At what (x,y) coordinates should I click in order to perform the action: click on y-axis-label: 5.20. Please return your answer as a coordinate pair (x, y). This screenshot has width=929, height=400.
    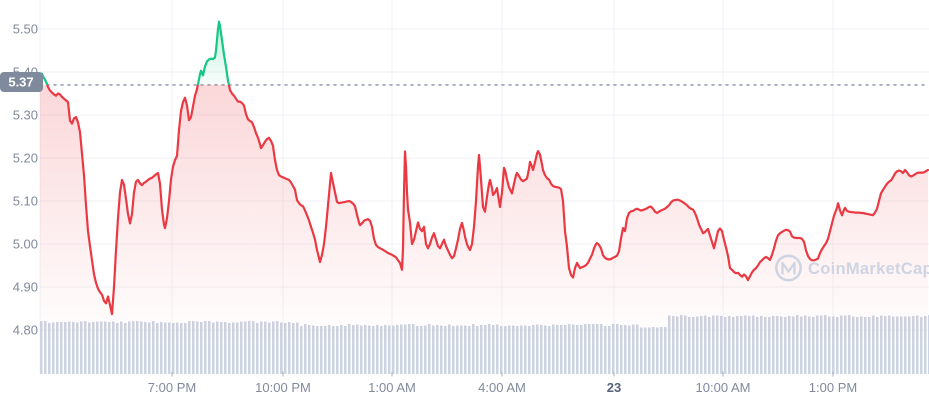
    Looking at the image, I should click on (25, 158).